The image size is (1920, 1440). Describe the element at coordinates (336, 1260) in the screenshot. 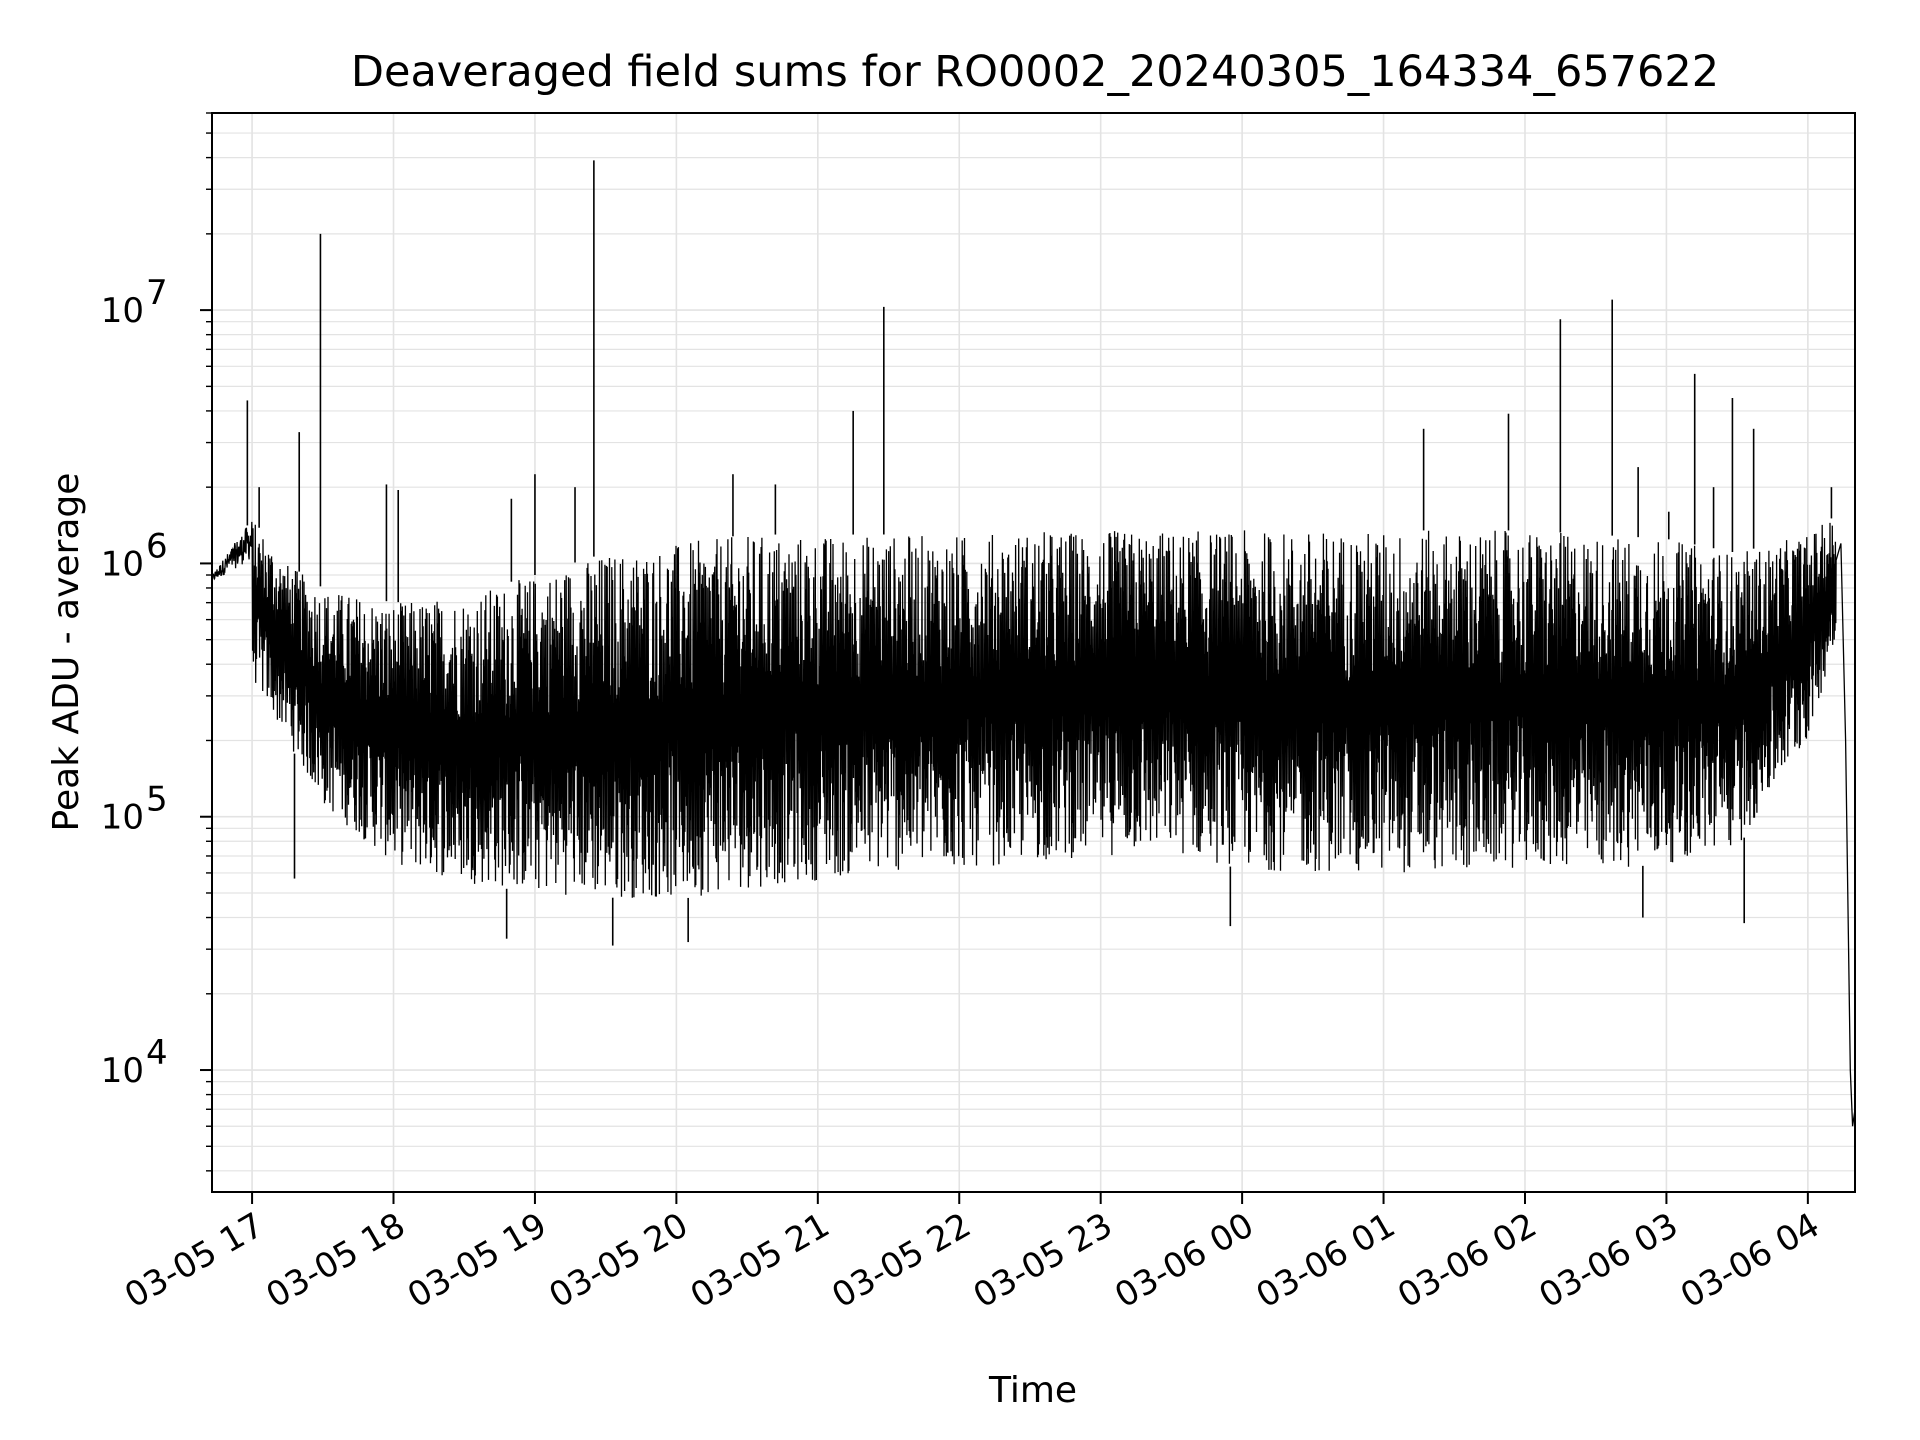

I see `x-tick-label: 03-05 18` at that location.